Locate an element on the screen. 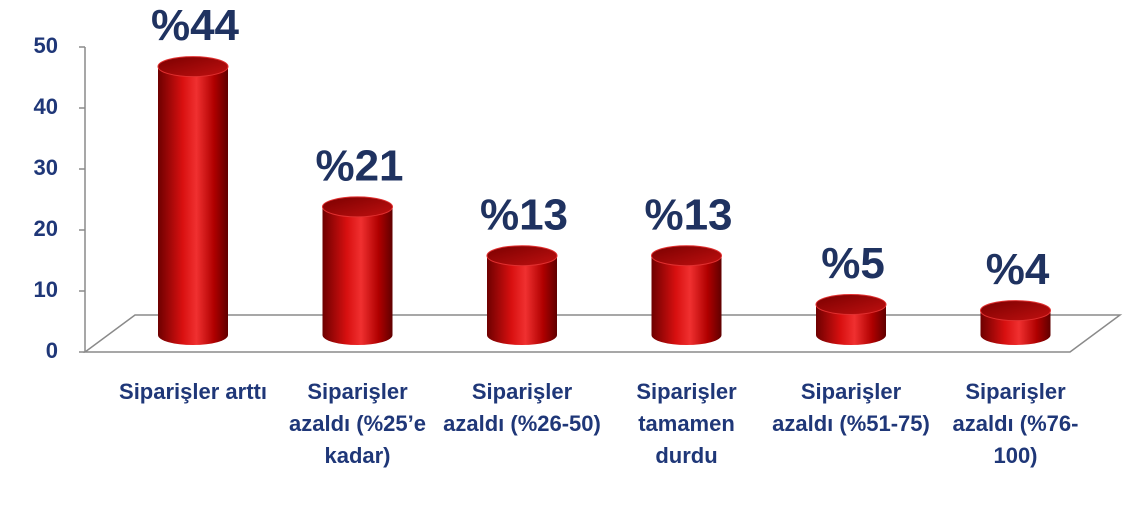 This screenshot has height=520, width=1143. value-label: %21 is located at coordinates (359, 166).